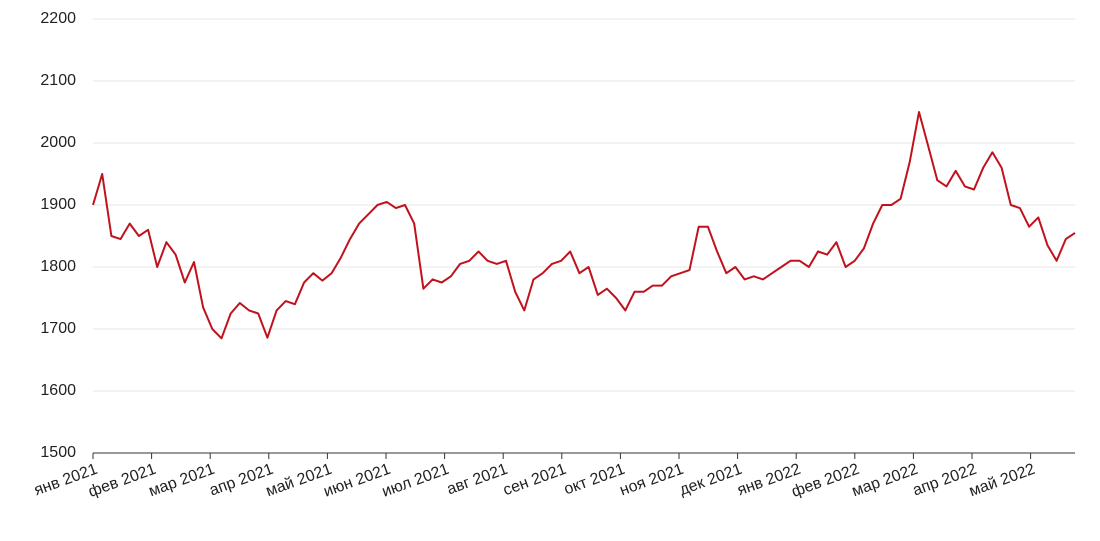 The image size is (1100, 541). What do you see at coordinates (1002, 481) in the screenshot?
I see `x-tick-label: май 2022` at bounding box center [1002, 481].